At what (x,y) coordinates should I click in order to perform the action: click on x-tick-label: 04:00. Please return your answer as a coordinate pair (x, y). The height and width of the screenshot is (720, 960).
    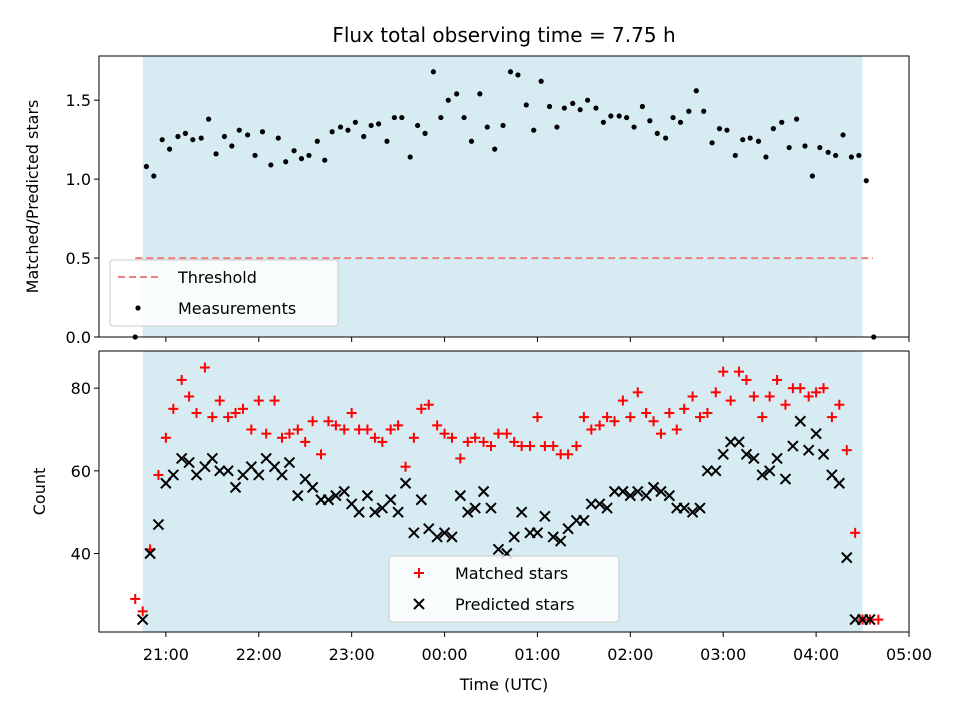
    Looking at the image, I should click on (816, 654).